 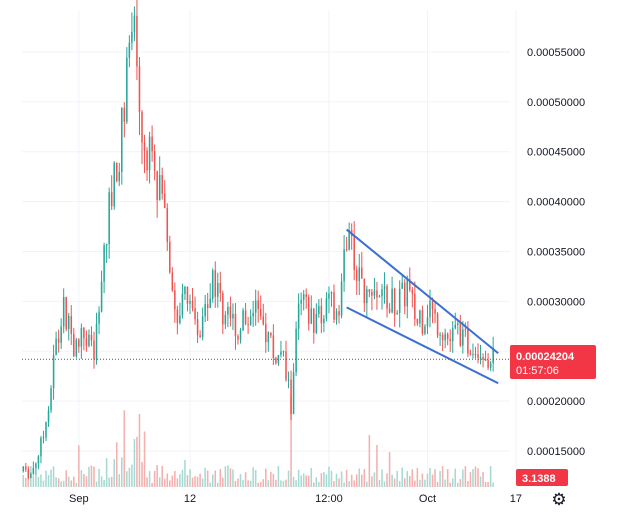 I want to click on last-price-badge: 0.00024204 01:57:06, so click(x=553, y=362).